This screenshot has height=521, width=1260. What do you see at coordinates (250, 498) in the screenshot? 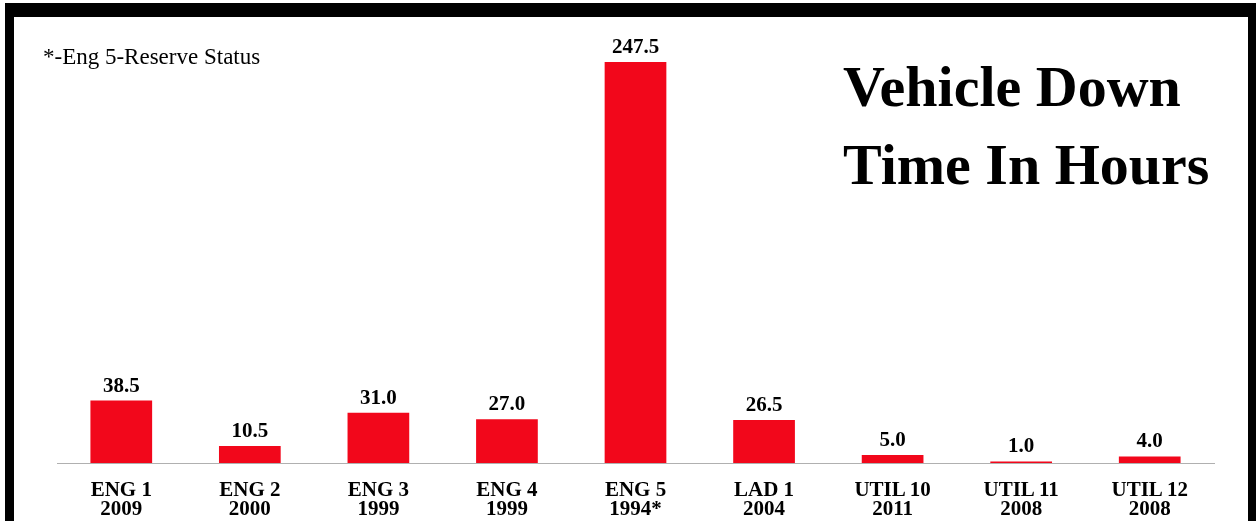
I see `x-tick-label: ENG 2 2000` at bounding box center [250, 498].